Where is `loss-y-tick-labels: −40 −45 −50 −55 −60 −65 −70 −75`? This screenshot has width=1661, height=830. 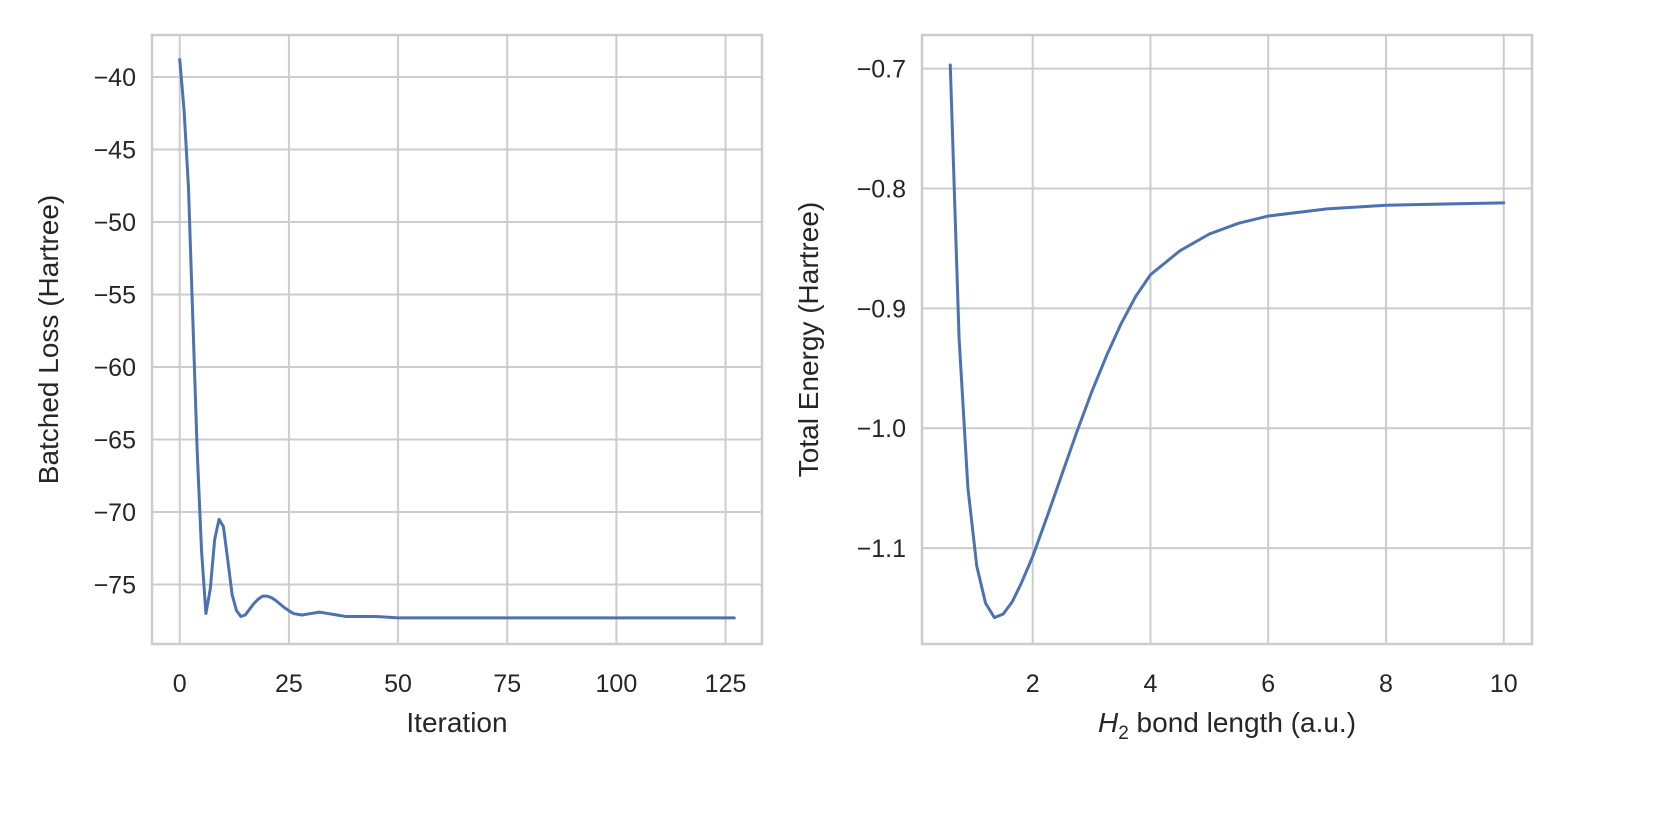 loss-y-tick-labels: −40 −45 −50 −55 −60 −65 −70 −75 is located at coordinates (115, 332).